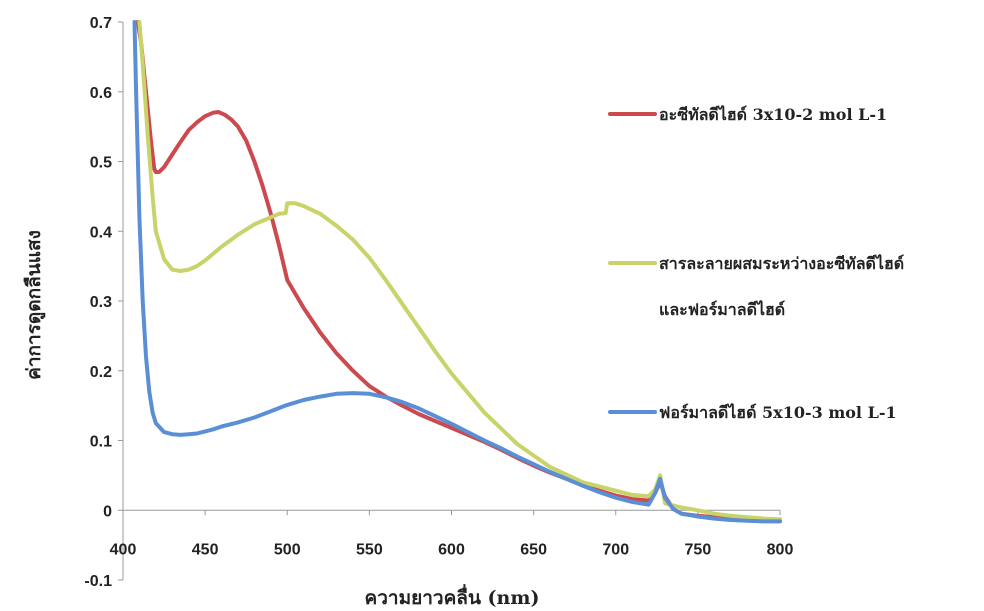 This screenshot has width=984, height=611. I want to click on x-tick-label: 800, so click(780, 549).